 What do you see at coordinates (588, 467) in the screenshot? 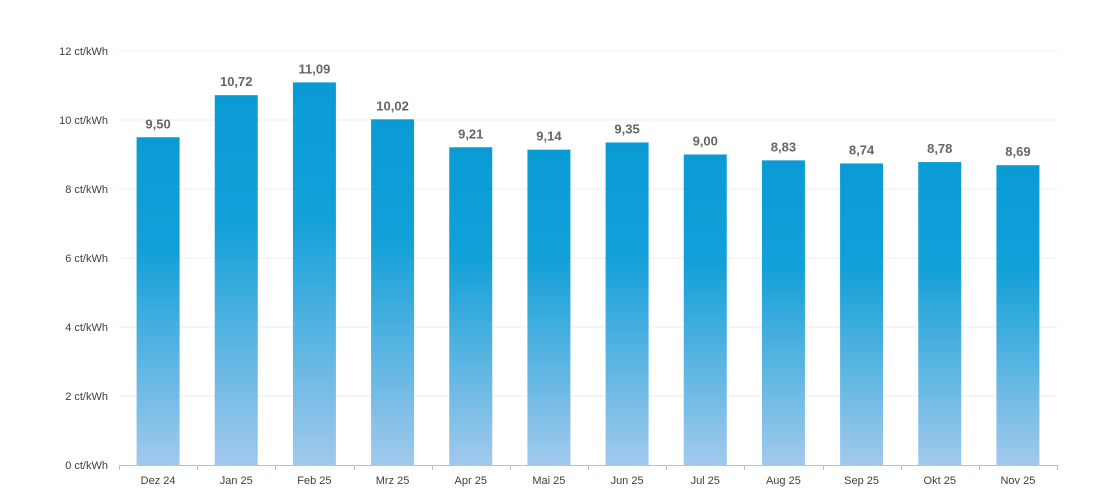
I see `x-axis` at bounding box center [588, 467].